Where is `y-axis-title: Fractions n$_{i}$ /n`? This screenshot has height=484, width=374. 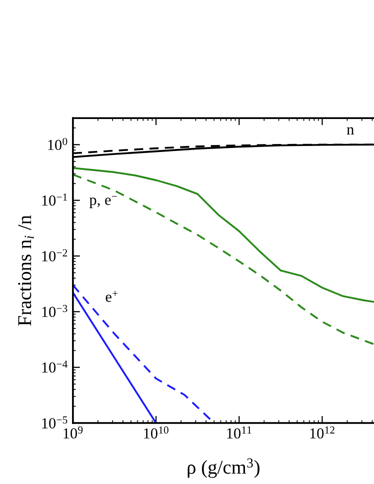
y-axis-title: Fractions n$_{i}$ /n is located at coordinates (26, 270).